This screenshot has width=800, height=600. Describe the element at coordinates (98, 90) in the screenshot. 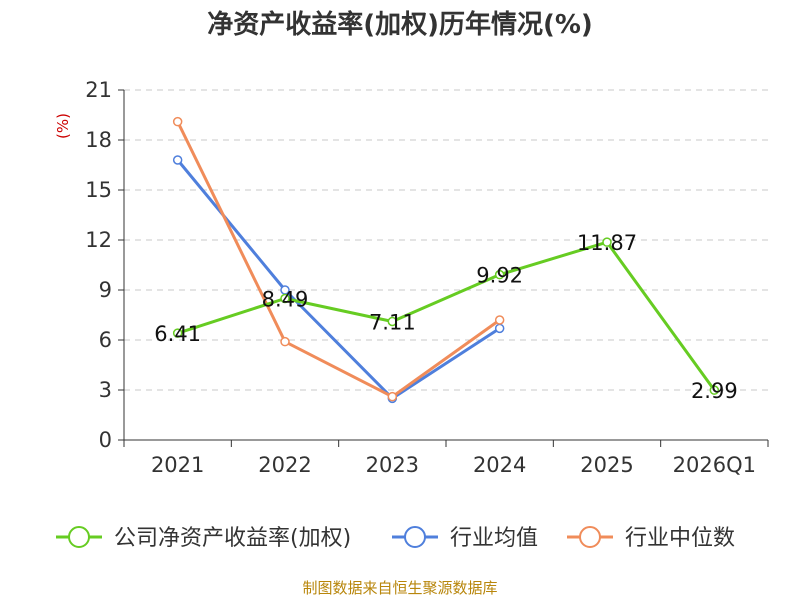

I see `y-tick-label: 21` at that location.